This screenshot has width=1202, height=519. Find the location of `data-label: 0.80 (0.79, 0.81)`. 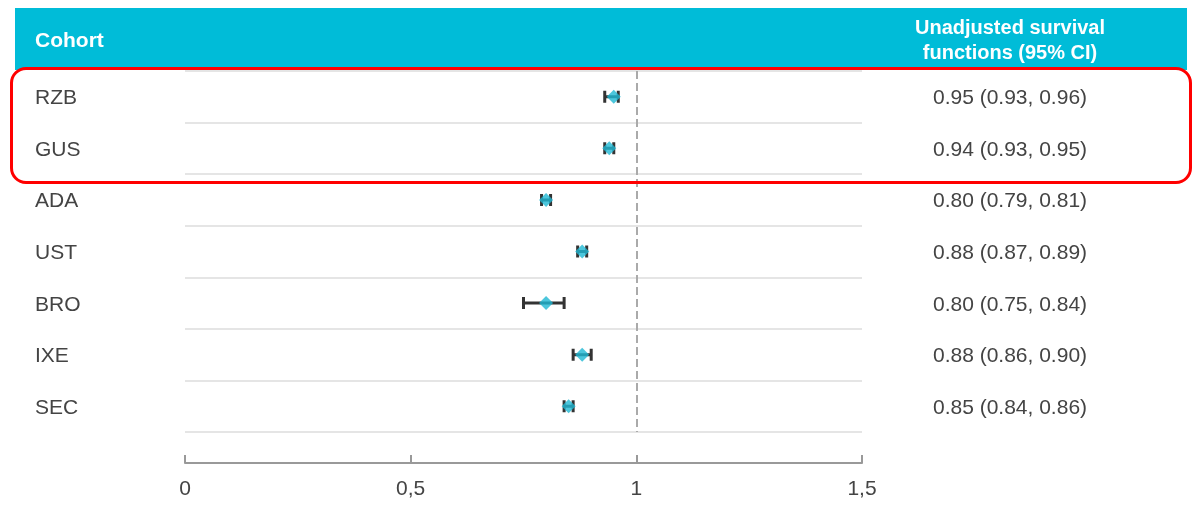

data-label: 0.80 (0.79, 0.81) is located at coordinates (1010, 200).